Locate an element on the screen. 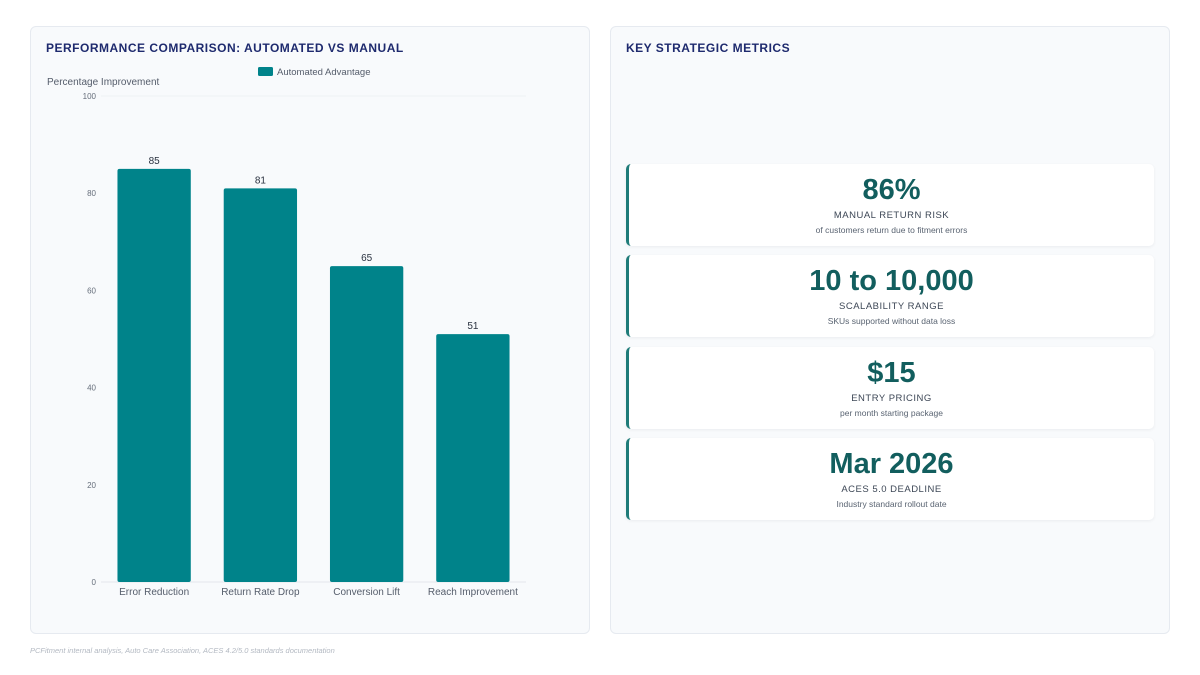  metric-value: $15 is located at coordinates (891, 373).